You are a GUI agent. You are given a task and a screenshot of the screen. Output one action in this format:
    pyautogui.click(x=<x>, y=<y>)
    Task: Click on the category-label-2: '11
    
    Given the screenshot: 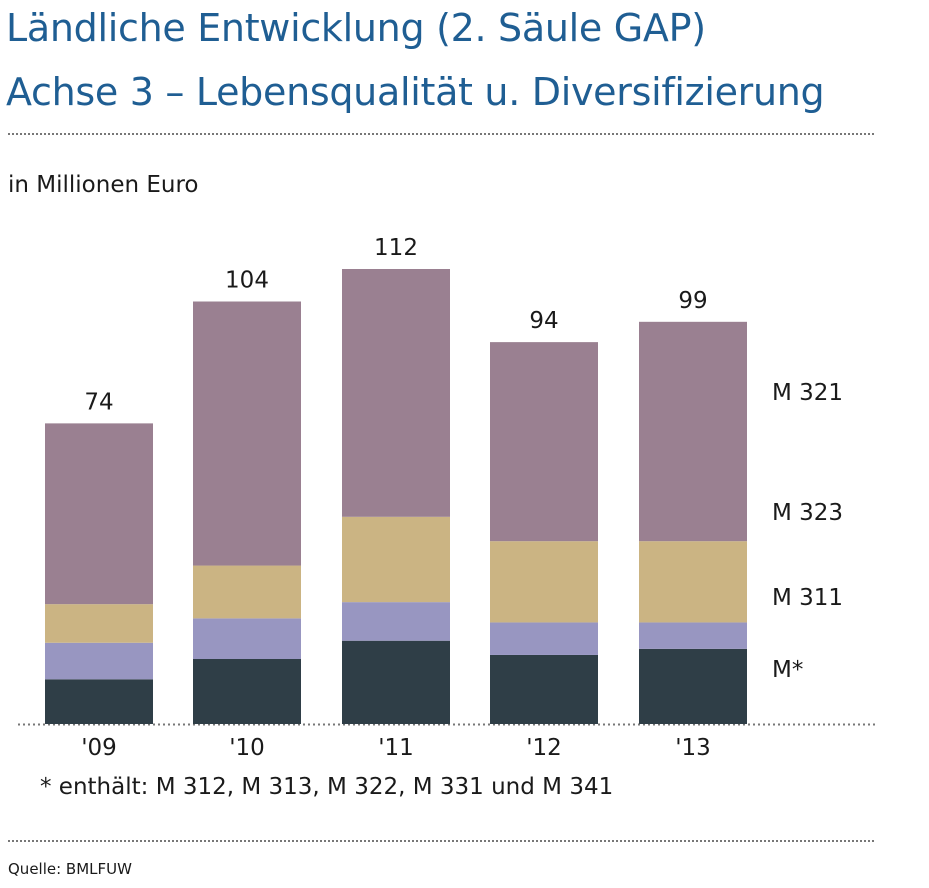 What is the action you would take?
    pyautogui.click(x=396, y=748)
    